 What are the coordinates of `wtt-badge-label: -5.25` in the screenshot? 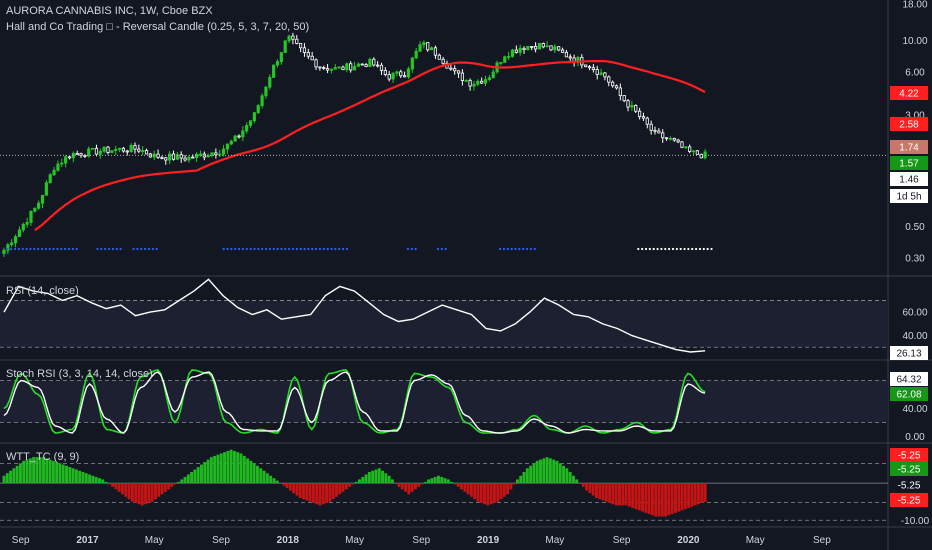 It's located at (909, 501).